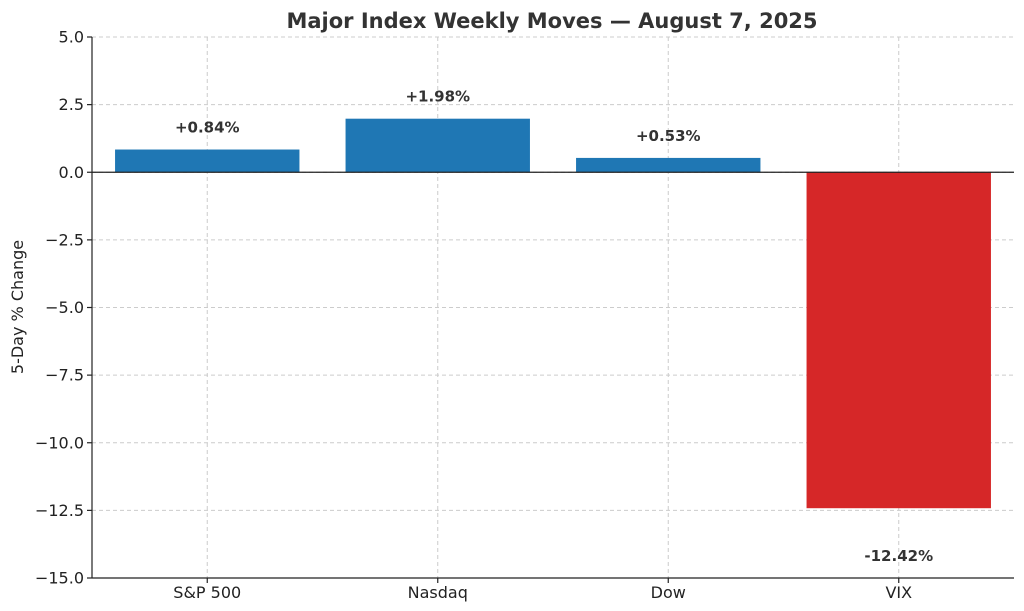 The width and height of the screenshot is (1024, 611). Describe the element at coordinates (437, 145) in the screenshot. I see `bar-nasdaq` at that location.